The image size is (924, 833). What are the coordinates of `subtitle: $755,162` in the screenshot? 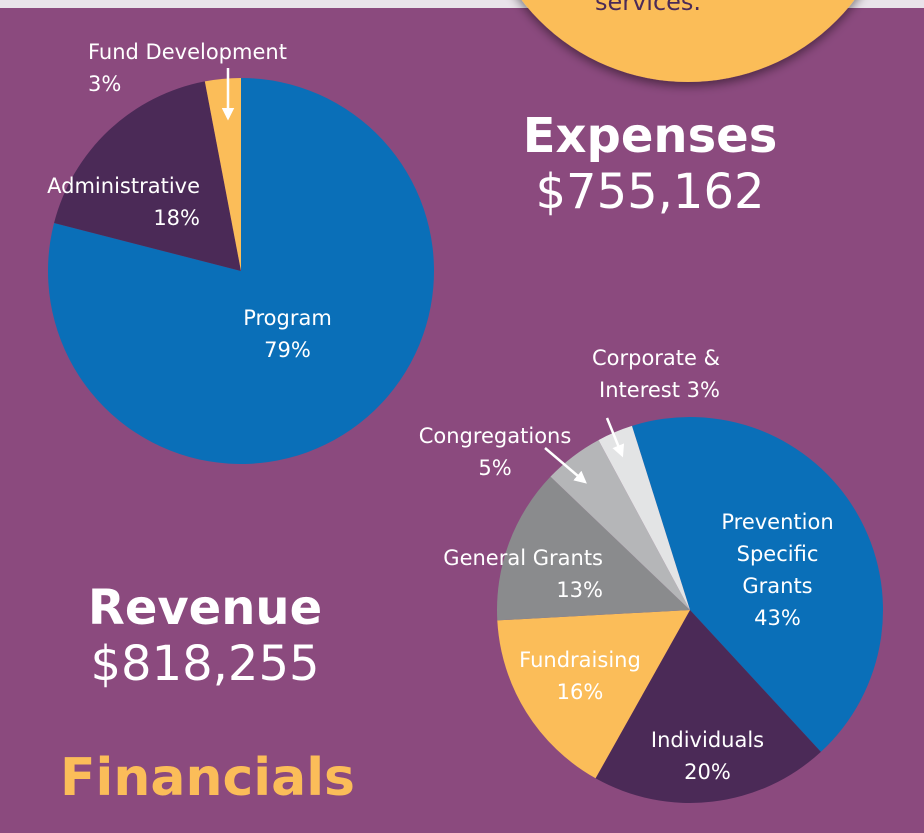 It's located at (650, 192).